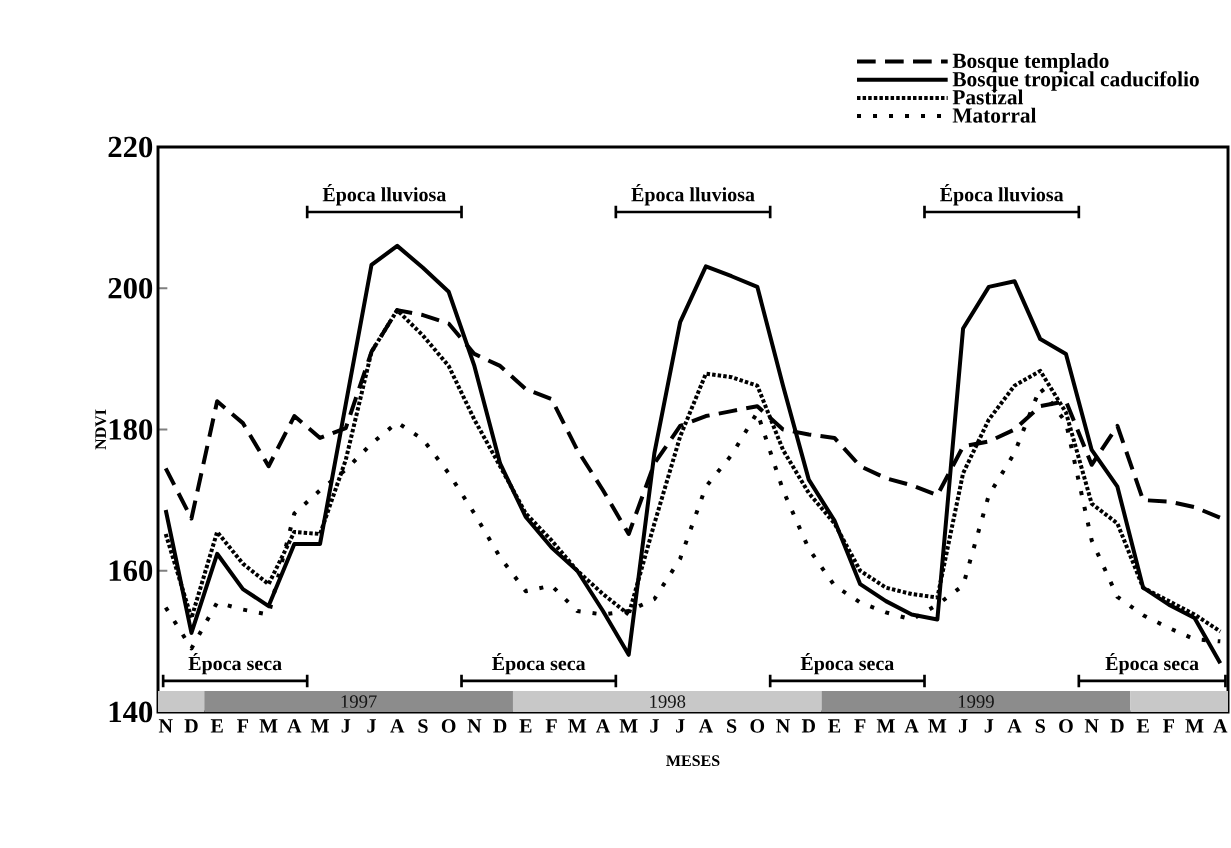 The width and height of the screenshot is (1231, 848). What do you see at coordinates (359, 701) in the screenshot?
I see `annotation: 1997` at bounding box center [359, 701].